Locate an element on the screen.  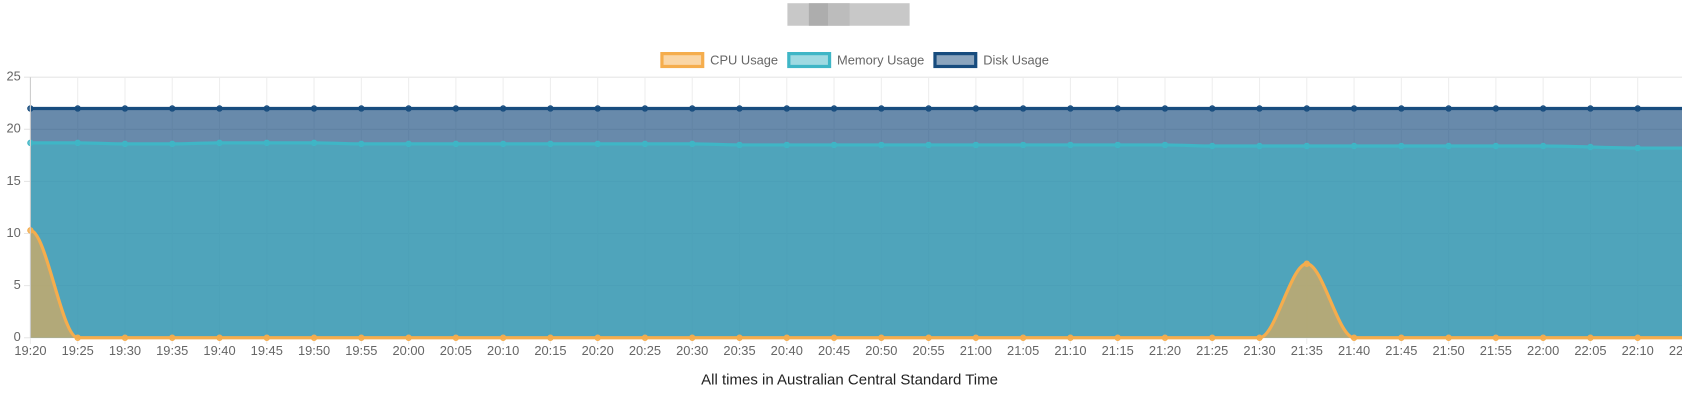
x-tick-label: 20:35 is located at coordinates (739, 350).